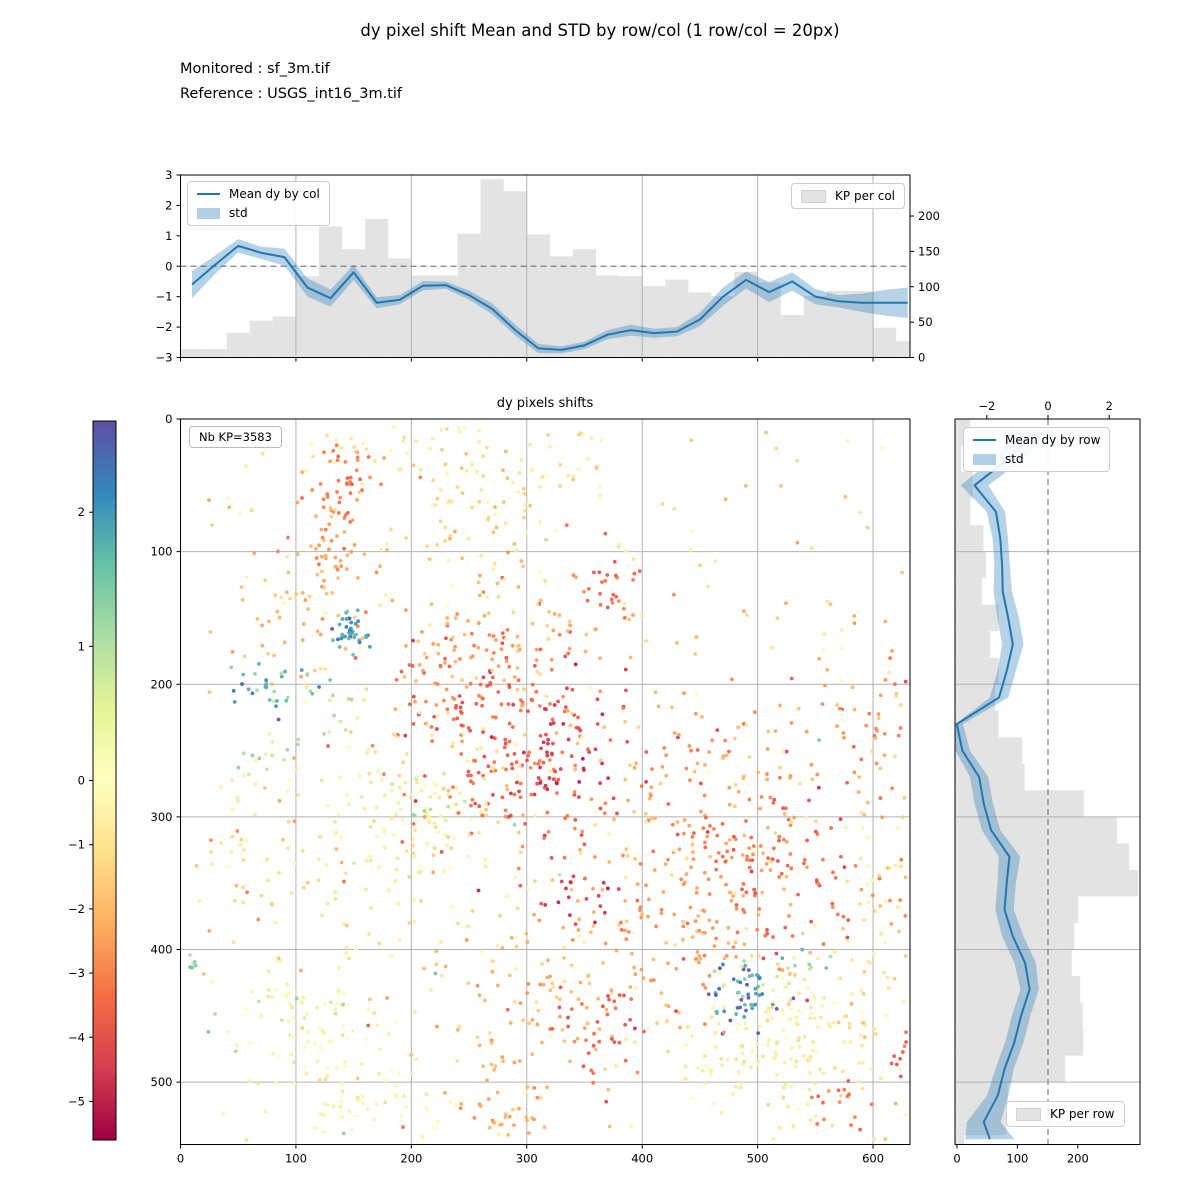 This screenshot has height=1200, width=1200. I want to click on legend-kp-per-col: KP per col, so click(848, 196).